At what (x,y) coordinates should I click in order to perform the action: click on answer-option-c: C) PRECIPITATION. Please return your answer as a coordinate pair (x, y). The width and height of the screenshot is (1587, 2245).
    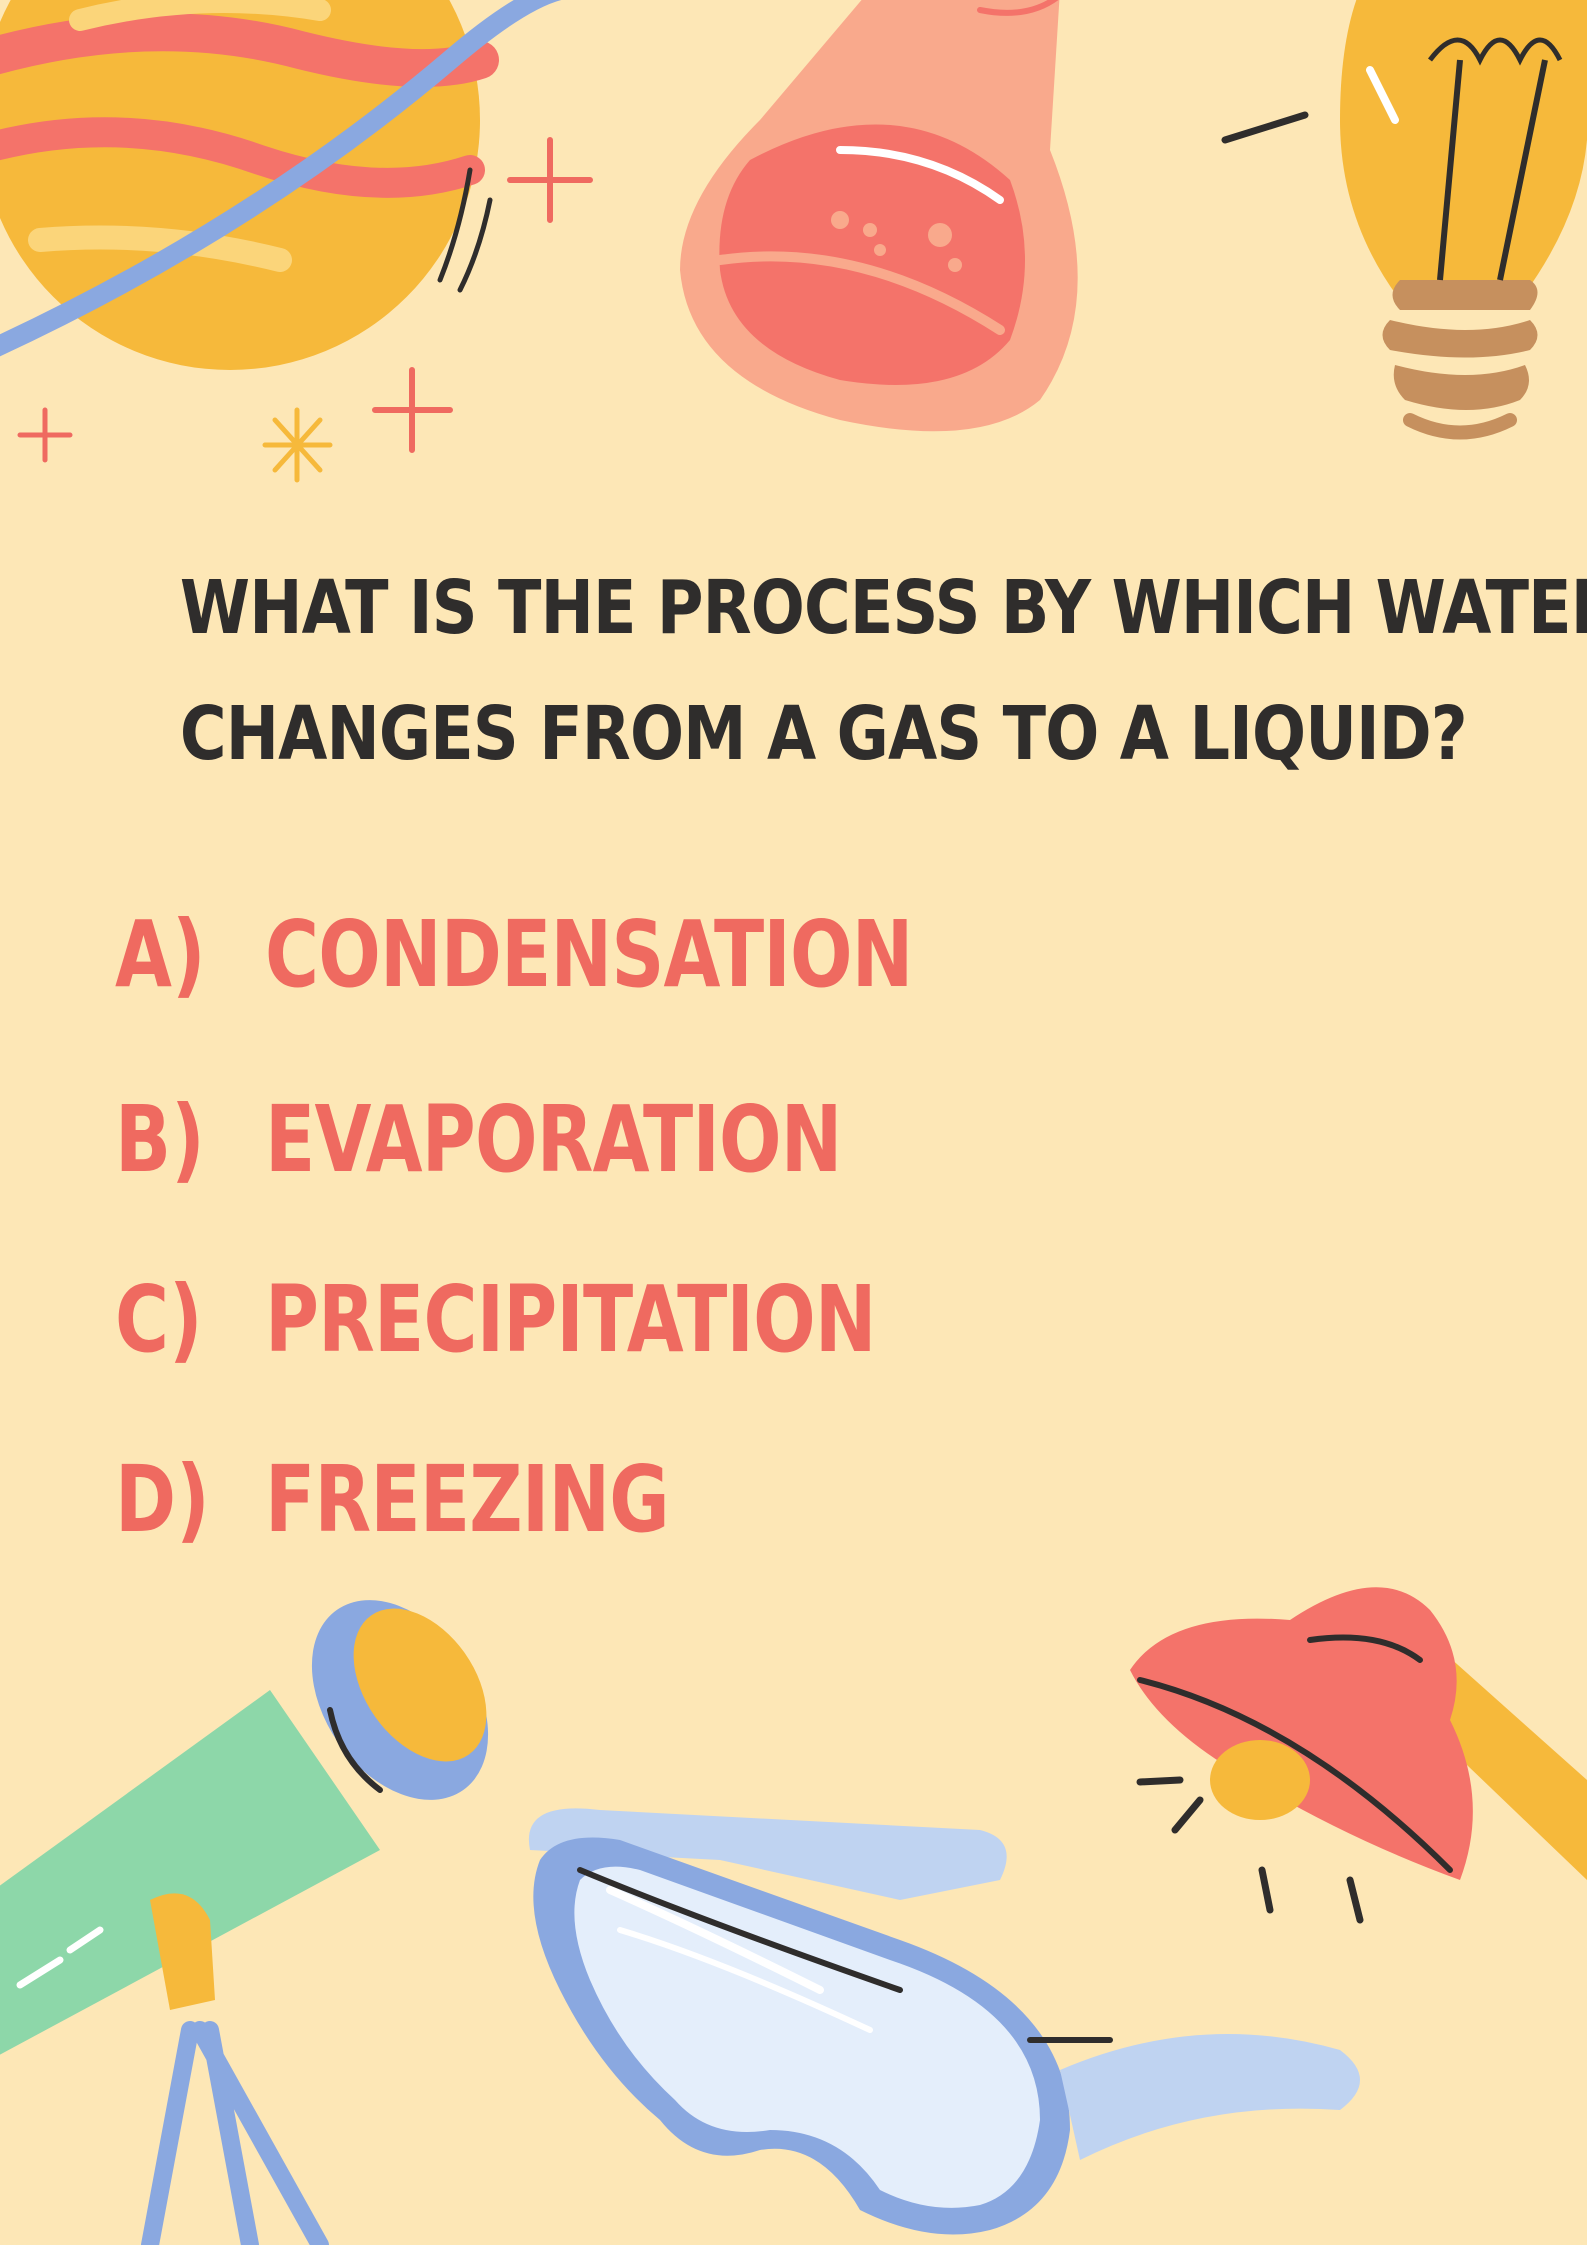
    Looking at the image, I should click on (615, 1320).